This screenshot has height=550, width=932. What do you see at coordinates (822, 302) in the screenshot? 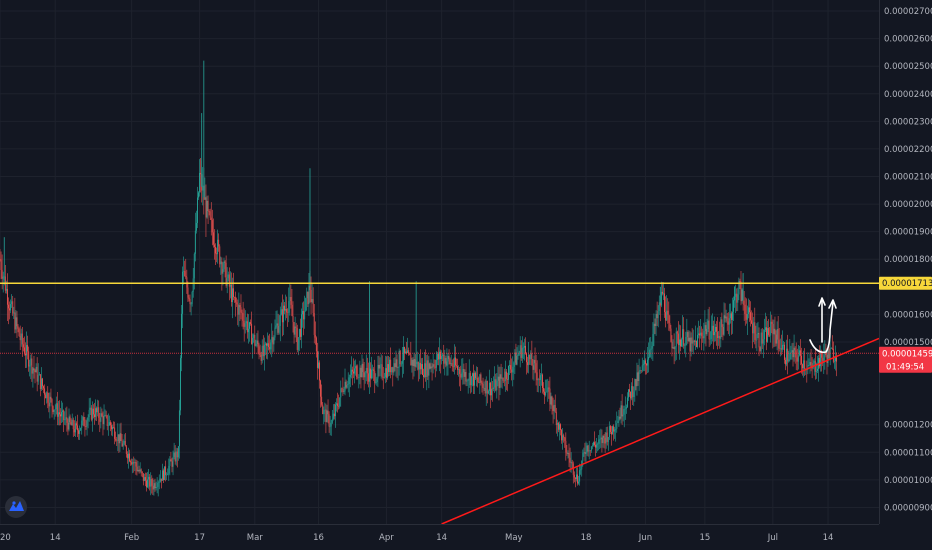
I see `arrow-head-left` at bounding box center [822, 302].